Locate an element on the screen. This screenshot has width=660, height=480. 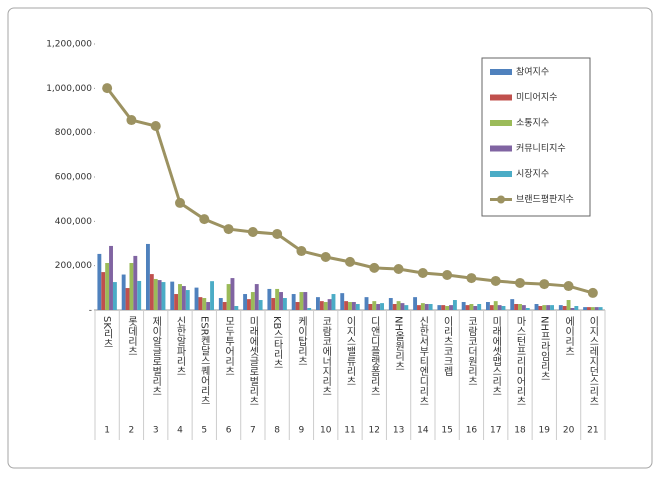
legend-label: 브랜드평판지수 is located at coordinates (545, 199).